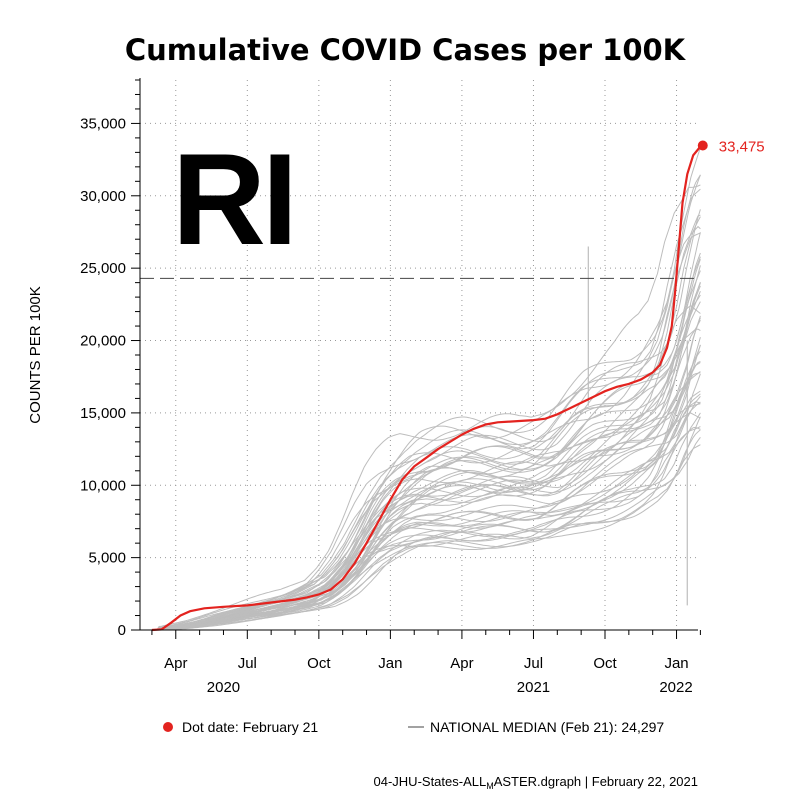 The height and width of the screenshot is (800, 800). What do you see at coordinates (406, 50) in the screenshot?
I see `chart-title: Cumulative COVID Cases per 100K` at bounding box center [406, 50].